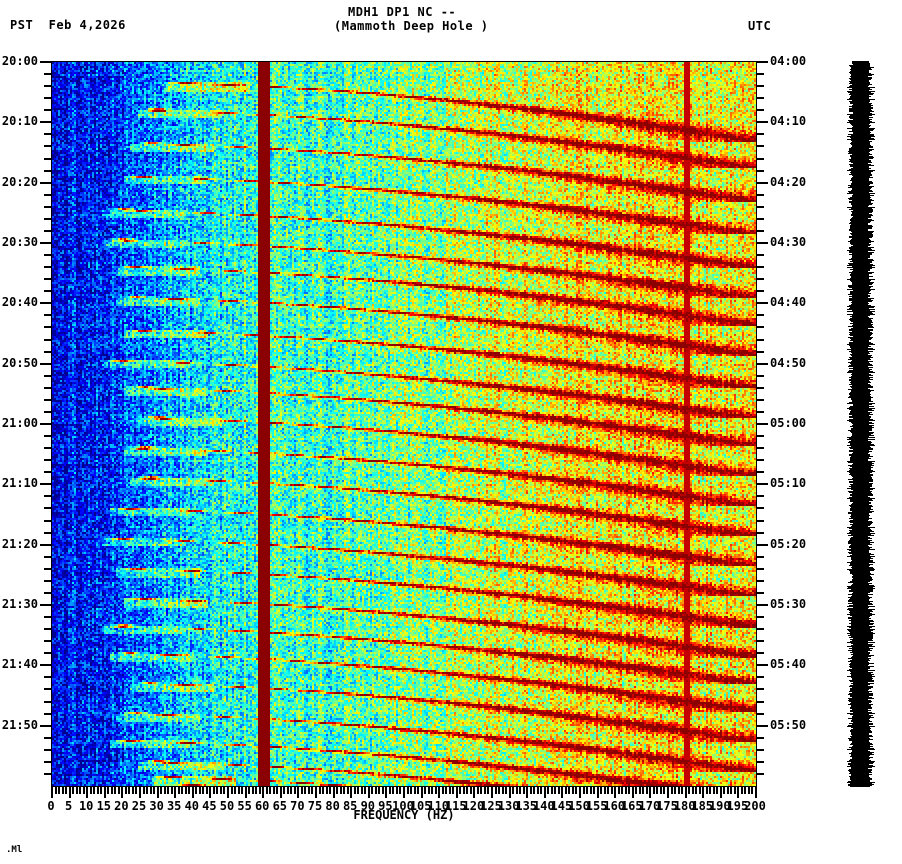 The width and height of the screenshot is (902, 864). I want to click on time-label-pst: 20:30, so click(19, 242).